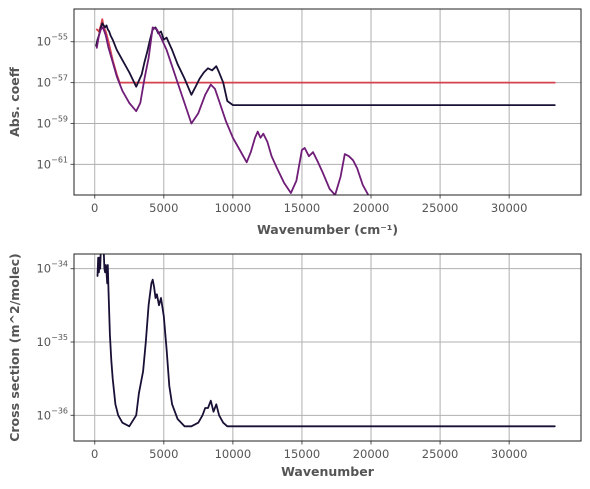 Image resolution: width=590 pixels, height=489 pixels. Describe the element at coordinates (59, 410) in the screenshot. I see `y-tick-label-exponent: −36` at that location.